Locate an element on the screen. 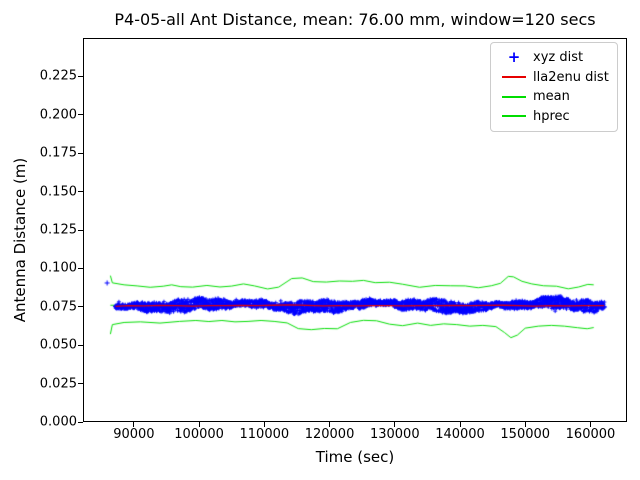 This screenshot has width=640, height=480. legend: + xyz dist lla2enu dist mean hprec is located at coordinates (554, 87).